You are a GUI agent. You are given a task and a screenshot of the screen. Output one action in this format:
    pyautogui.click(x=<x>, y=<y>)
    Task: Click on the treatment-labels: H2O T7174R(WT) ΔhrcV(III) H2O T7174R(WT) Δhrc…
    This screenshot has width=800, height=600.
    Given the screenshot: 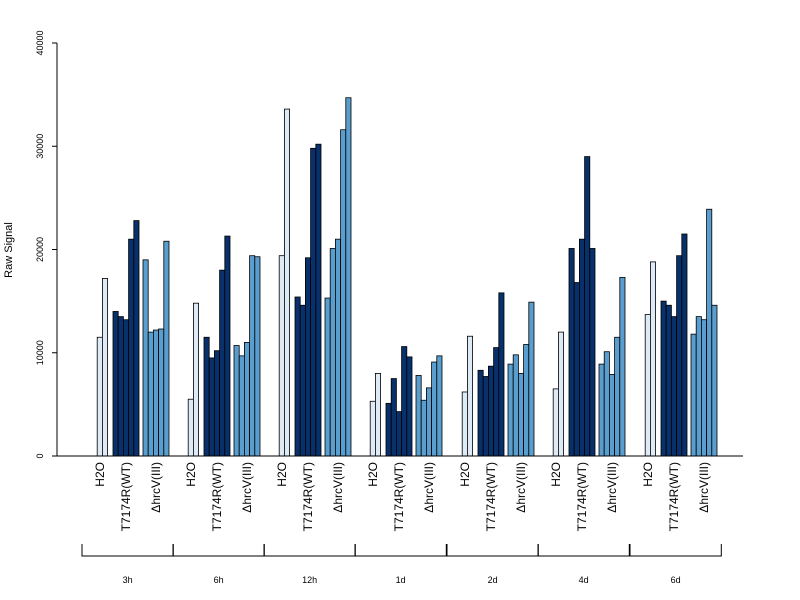 What is the action you would take?
    pyautogui.click(x=402, y=496)
    